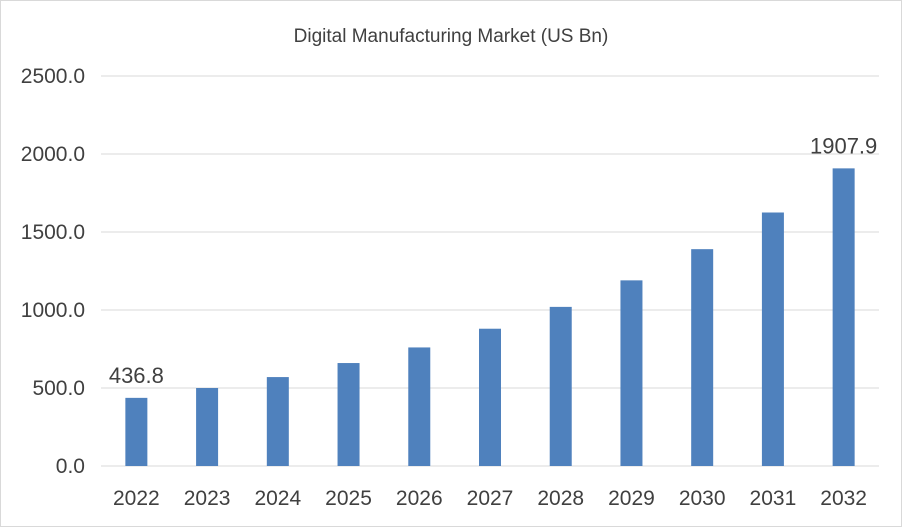 The image size is (902, 527). What do you see at coordinates (136, 498) in the screenshot?
I see `x-tick-label: 2022` at bounding box center [136, 498].